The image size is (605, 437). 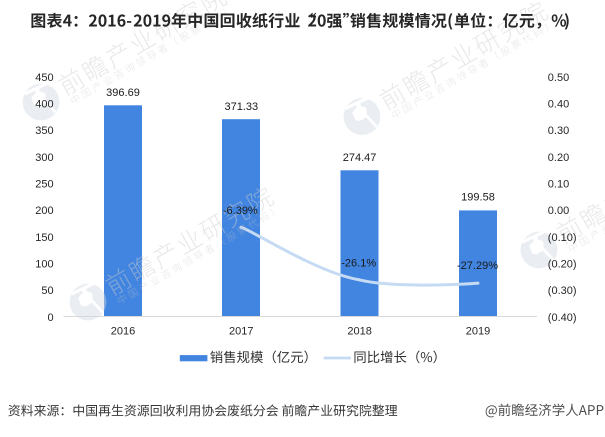 What do you see at coordinates (360, 158) in the screenshot?
I see `svg-text: 274.47` at bounding box center [360, 158].